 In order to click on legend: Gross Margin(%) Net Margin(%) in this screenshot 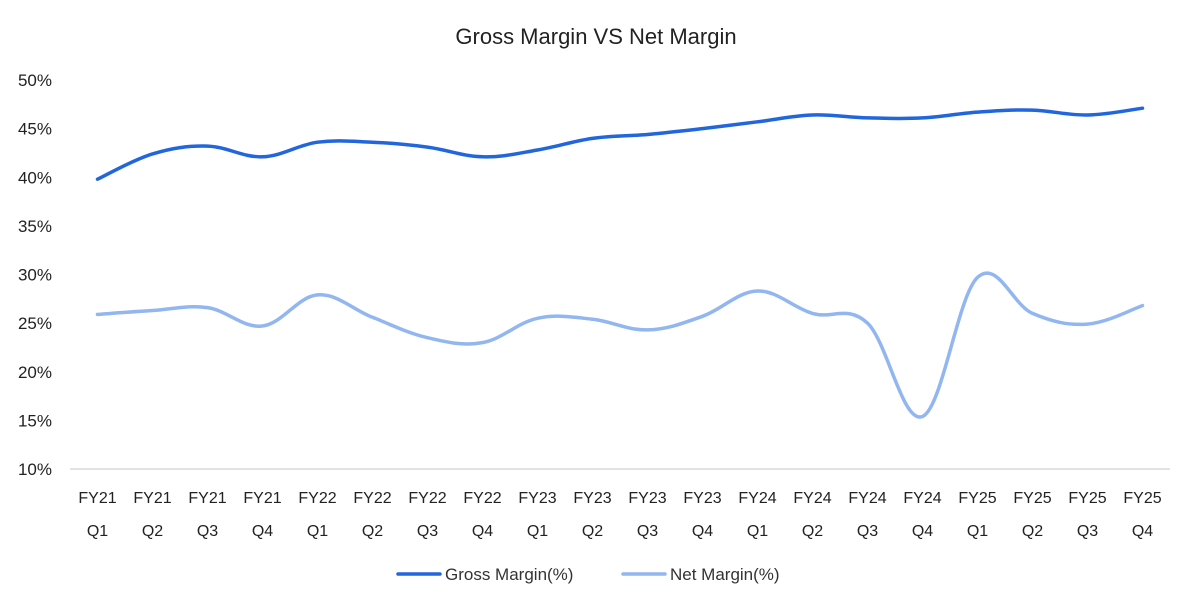, I will do `click(588, 574)`.